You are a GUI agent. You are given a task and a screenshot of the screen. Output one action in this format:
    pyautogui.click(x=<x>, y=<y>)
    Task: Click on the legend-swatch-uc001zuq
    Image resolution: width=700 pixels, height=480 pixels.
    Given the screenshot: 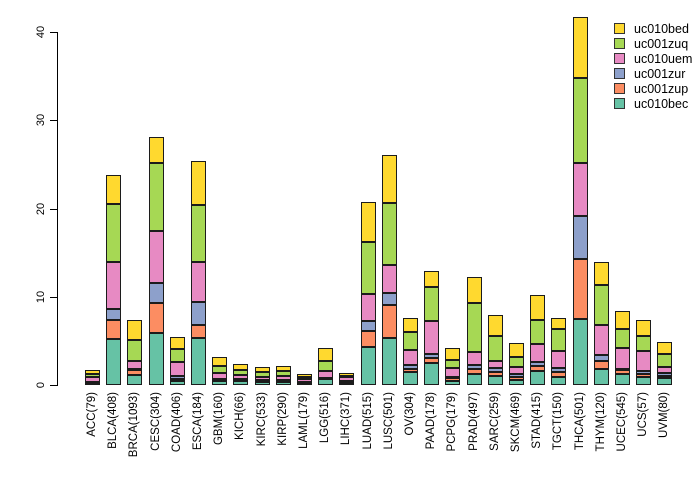 What is the action you would take?
    pyautogui.click(x=619, y=43)
    